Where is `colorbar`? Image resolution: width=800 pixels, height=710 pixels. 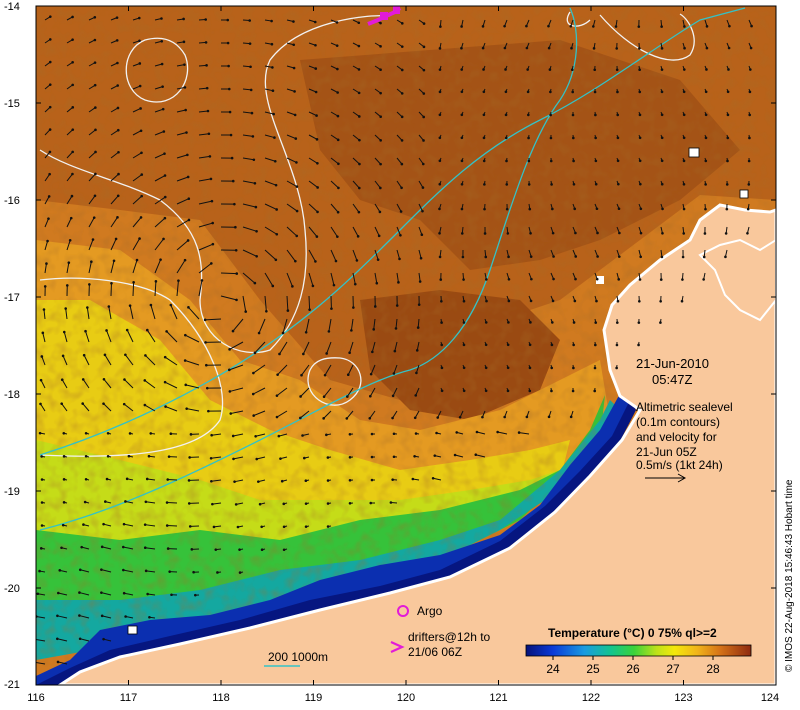 colorbar is located at coordinates (638, 650).